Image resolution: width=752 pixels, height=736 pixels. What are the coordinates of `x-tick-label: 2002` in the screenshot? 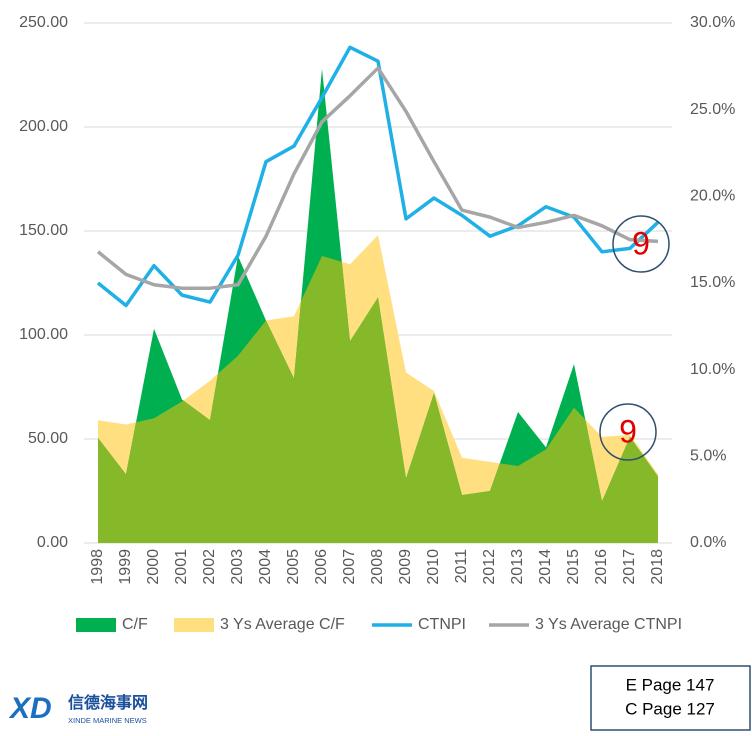 It's located at (209, 567).